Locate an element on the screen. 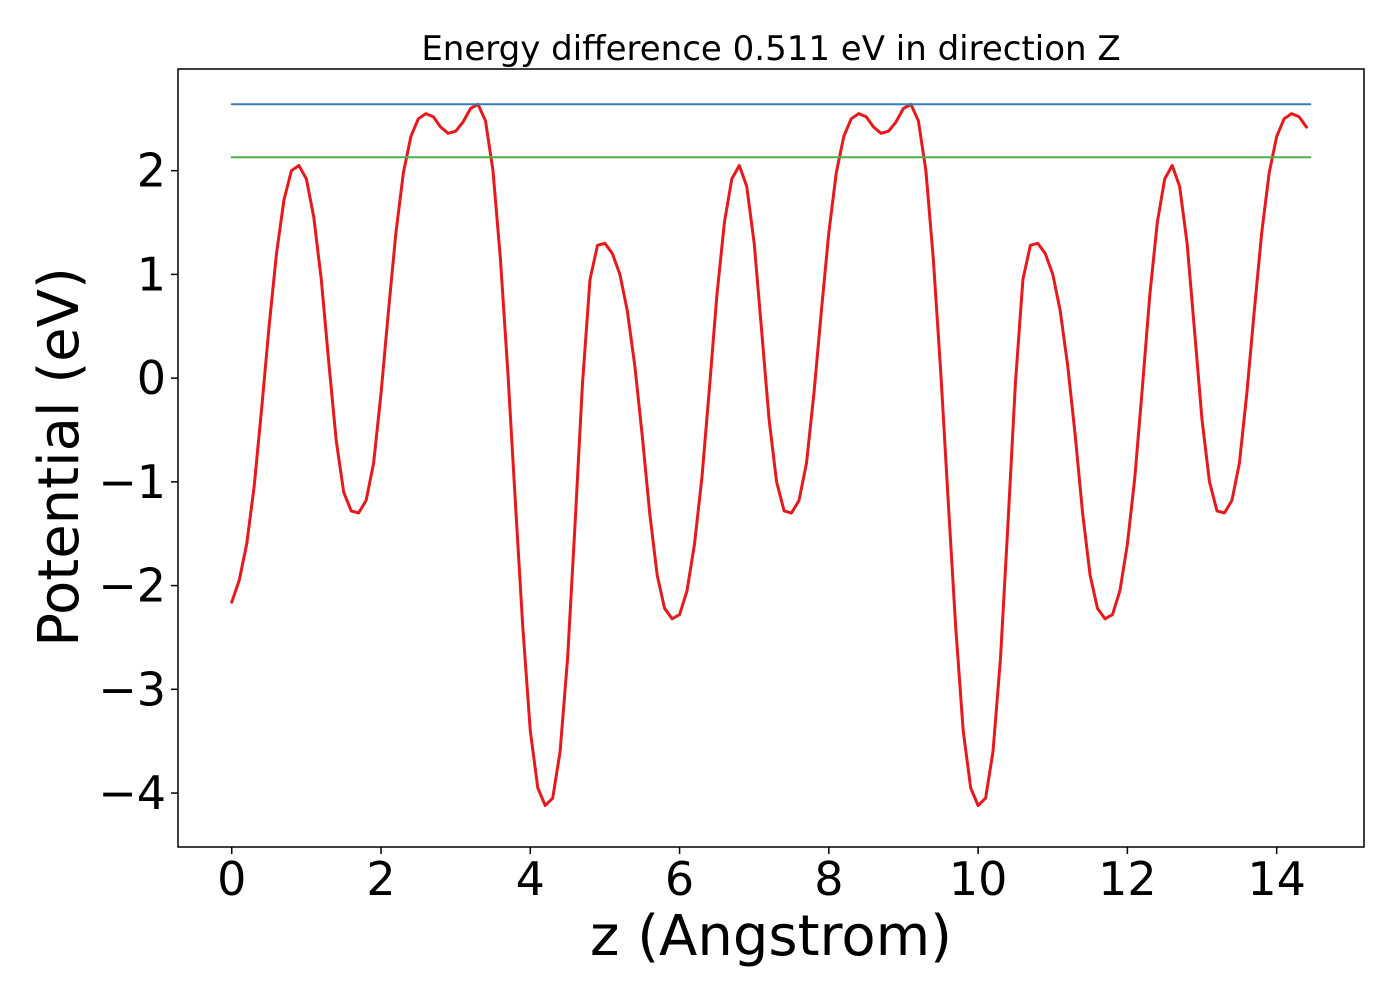  y-tick-label: −2 is located at coordinates (132, 586).